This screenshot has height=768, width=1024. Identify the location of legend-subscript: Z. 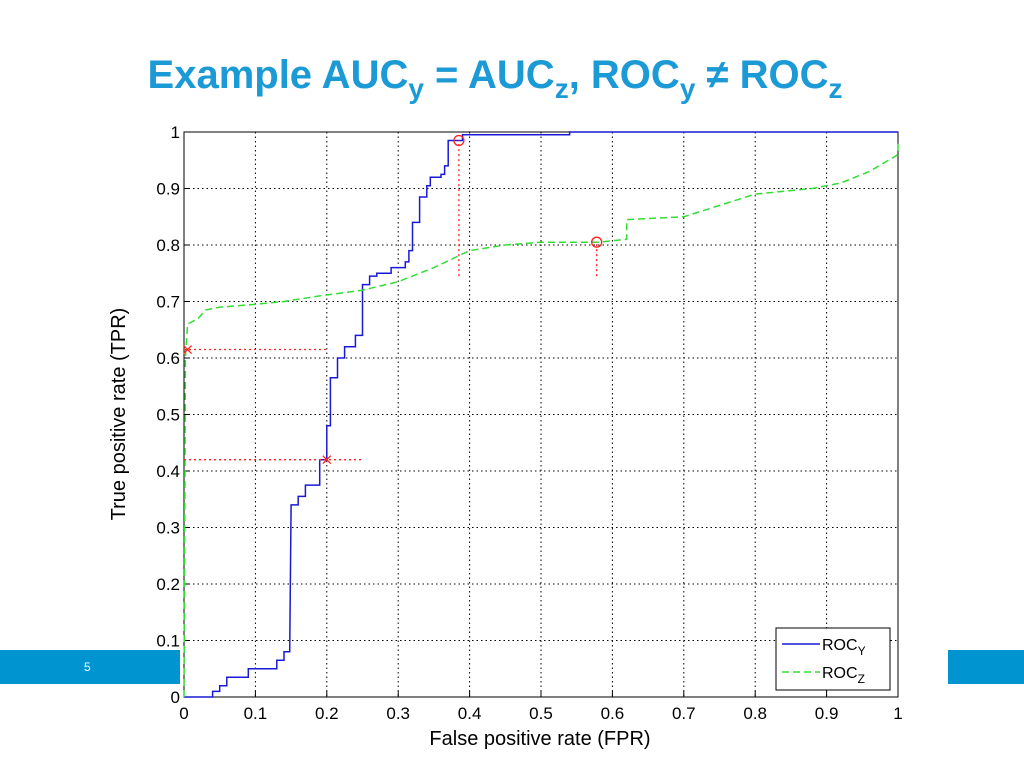
(861, 679).